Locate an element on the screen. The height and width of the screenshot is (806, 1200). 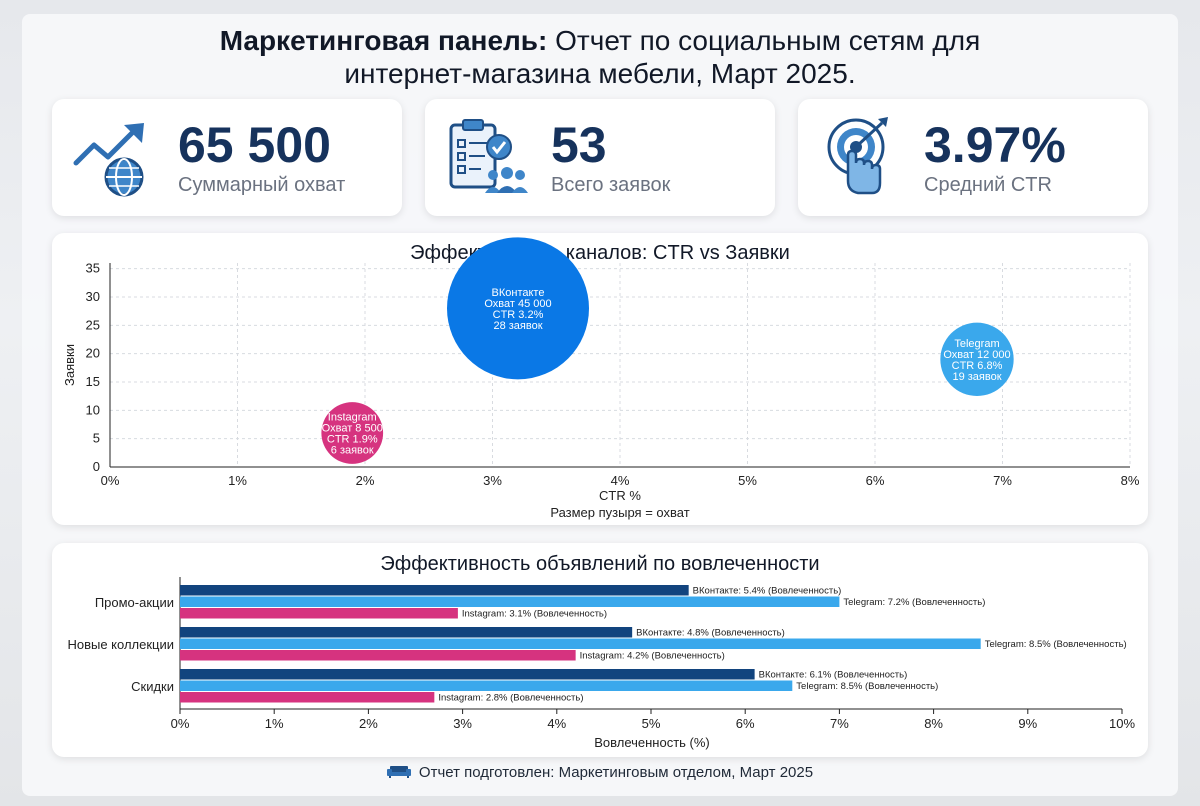
bar-label: Instagram: 2.8% (Вовлеченность) is located at coordinates (510, 698).